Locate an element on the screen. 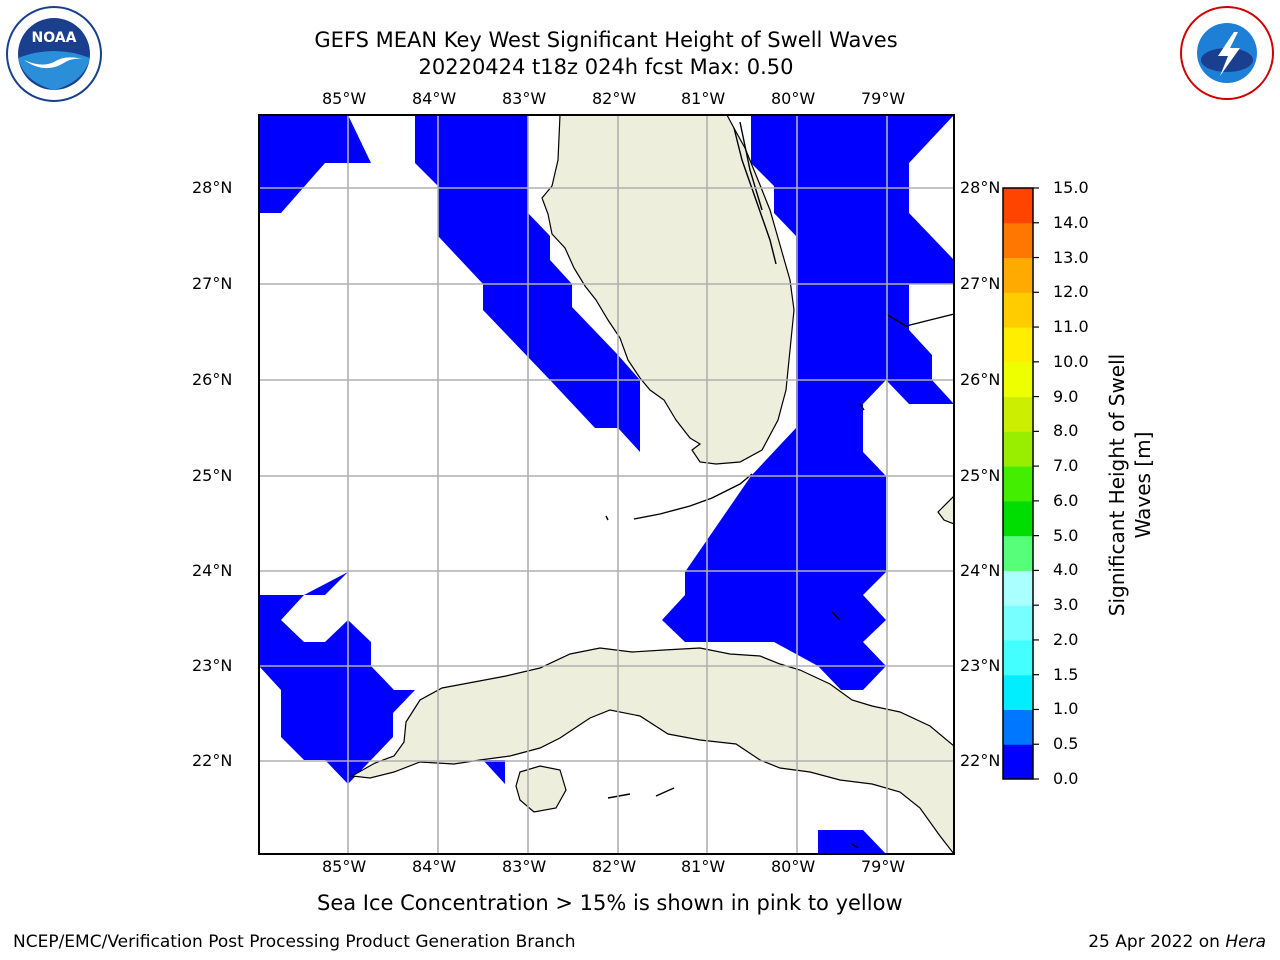 The height and width of the screenshot is (960, 1280). noaa-logo: NOAA is located at coordinates (54, 54).